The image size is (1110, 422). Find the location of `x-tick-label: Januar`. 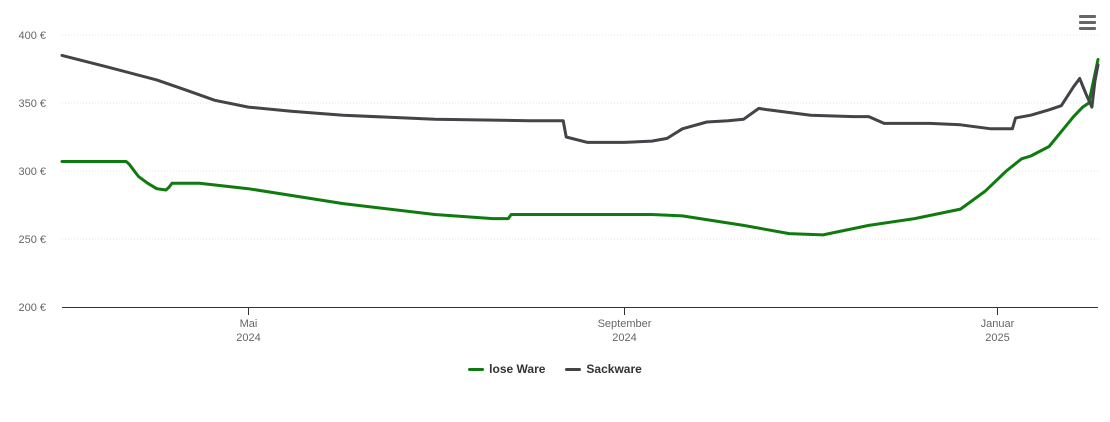

x-tick-label: Januar is located at coordinates (998, 324).